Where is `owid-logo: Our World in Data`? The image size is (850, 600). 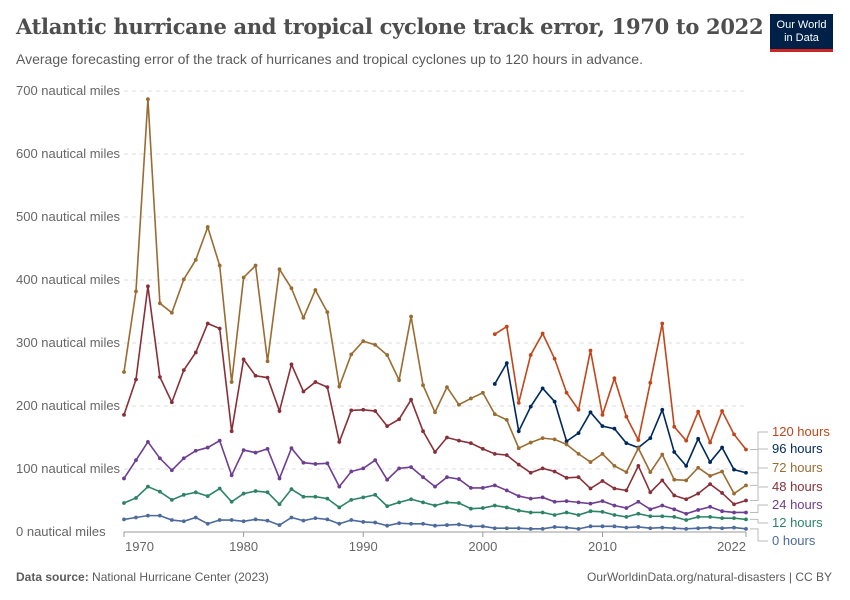
owid-logo: Our World in Data is located at coordinates (801, 33).